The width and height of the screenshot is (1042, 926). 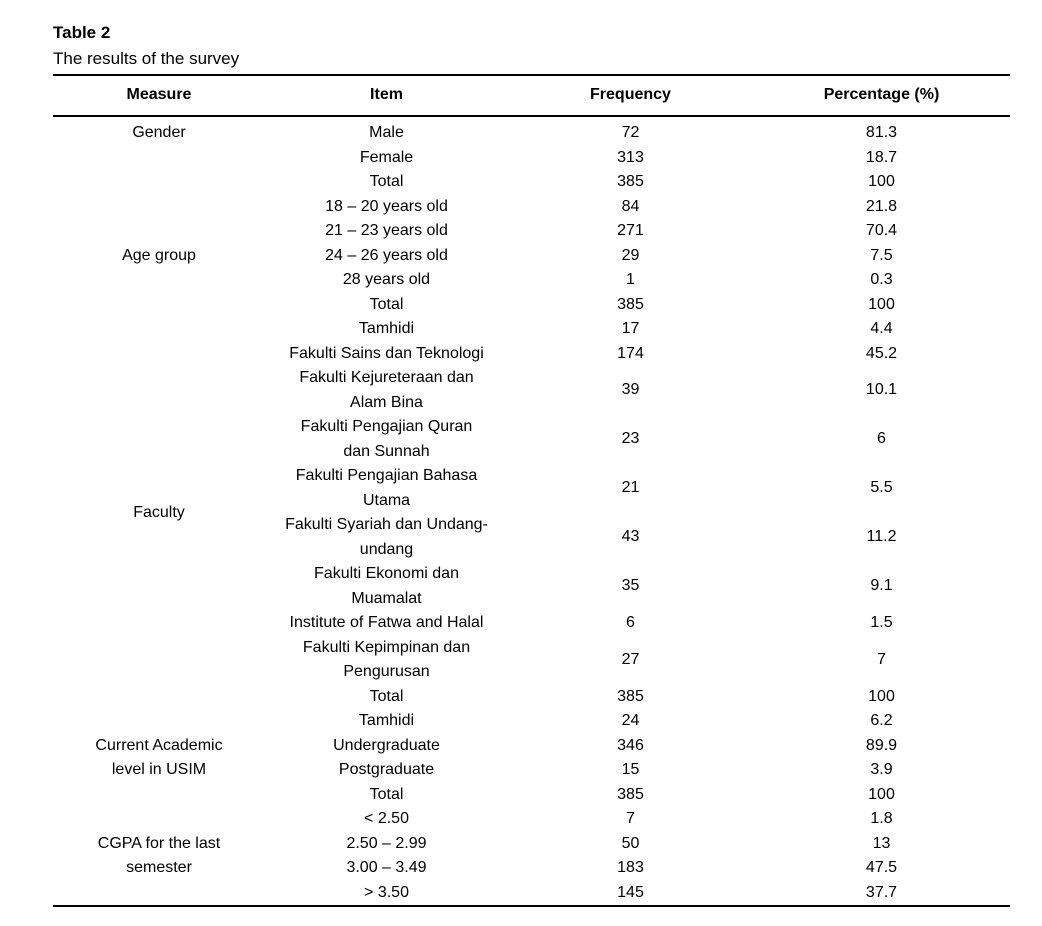 What do you see at coordinates (386, 622) in the screenshot?
I see `item-cell: Institute of Fatwa and Halal` at bounding box center [386, 622].